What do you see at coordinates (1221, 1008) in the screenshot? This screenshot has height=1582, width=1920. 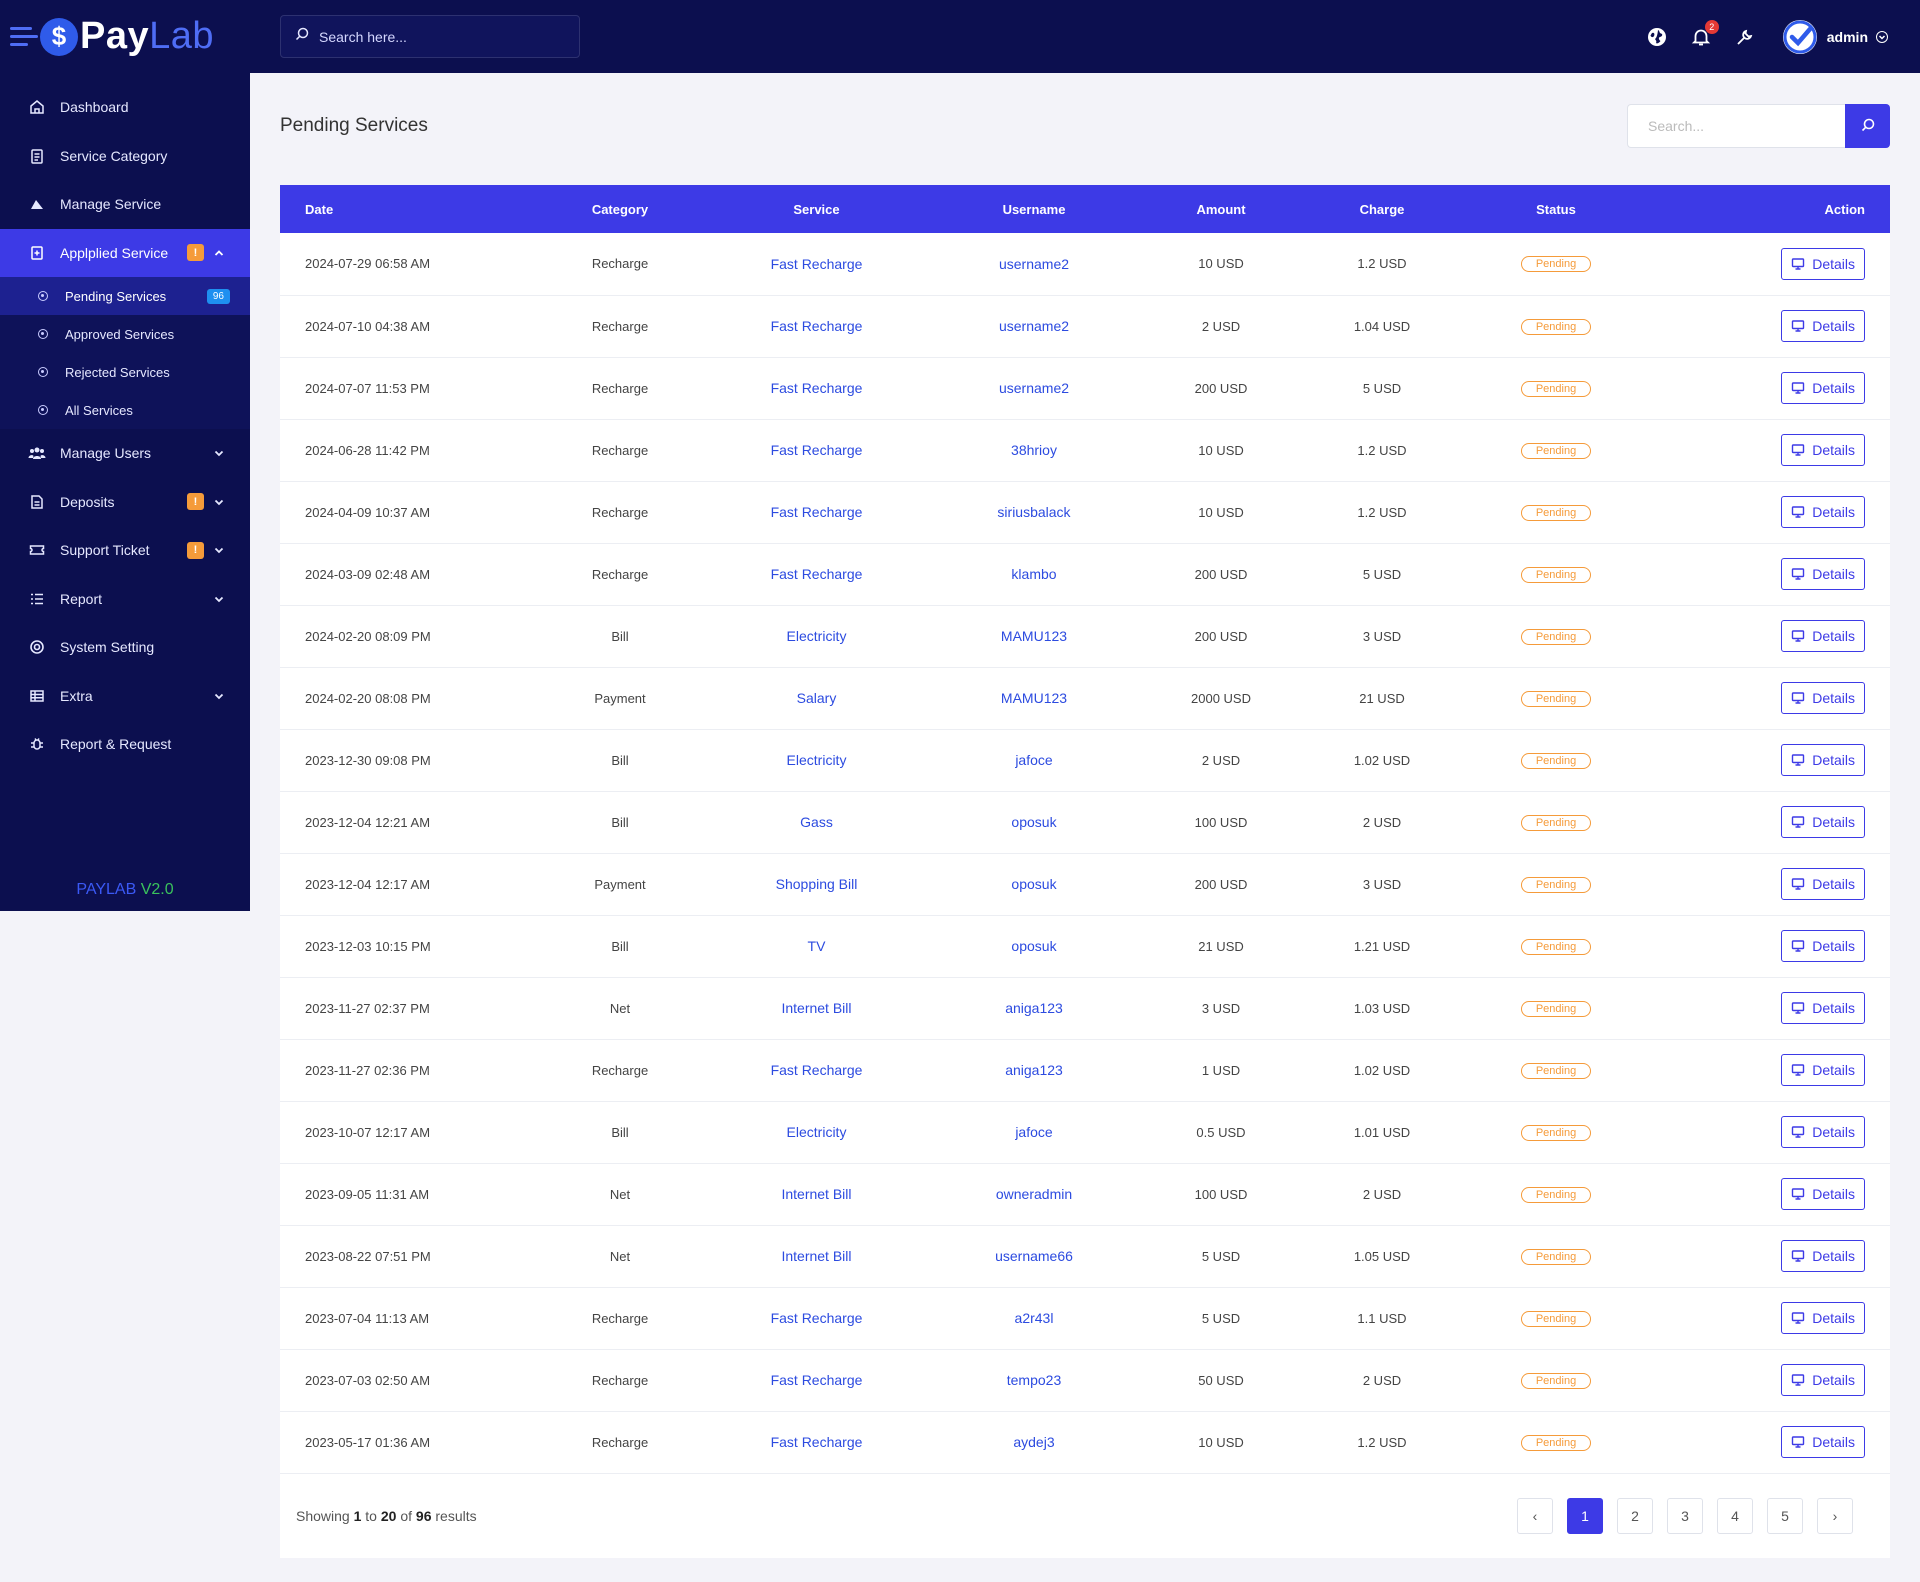 I see `cell-amount: 3 USD` at bounding box center [1221, 1008].